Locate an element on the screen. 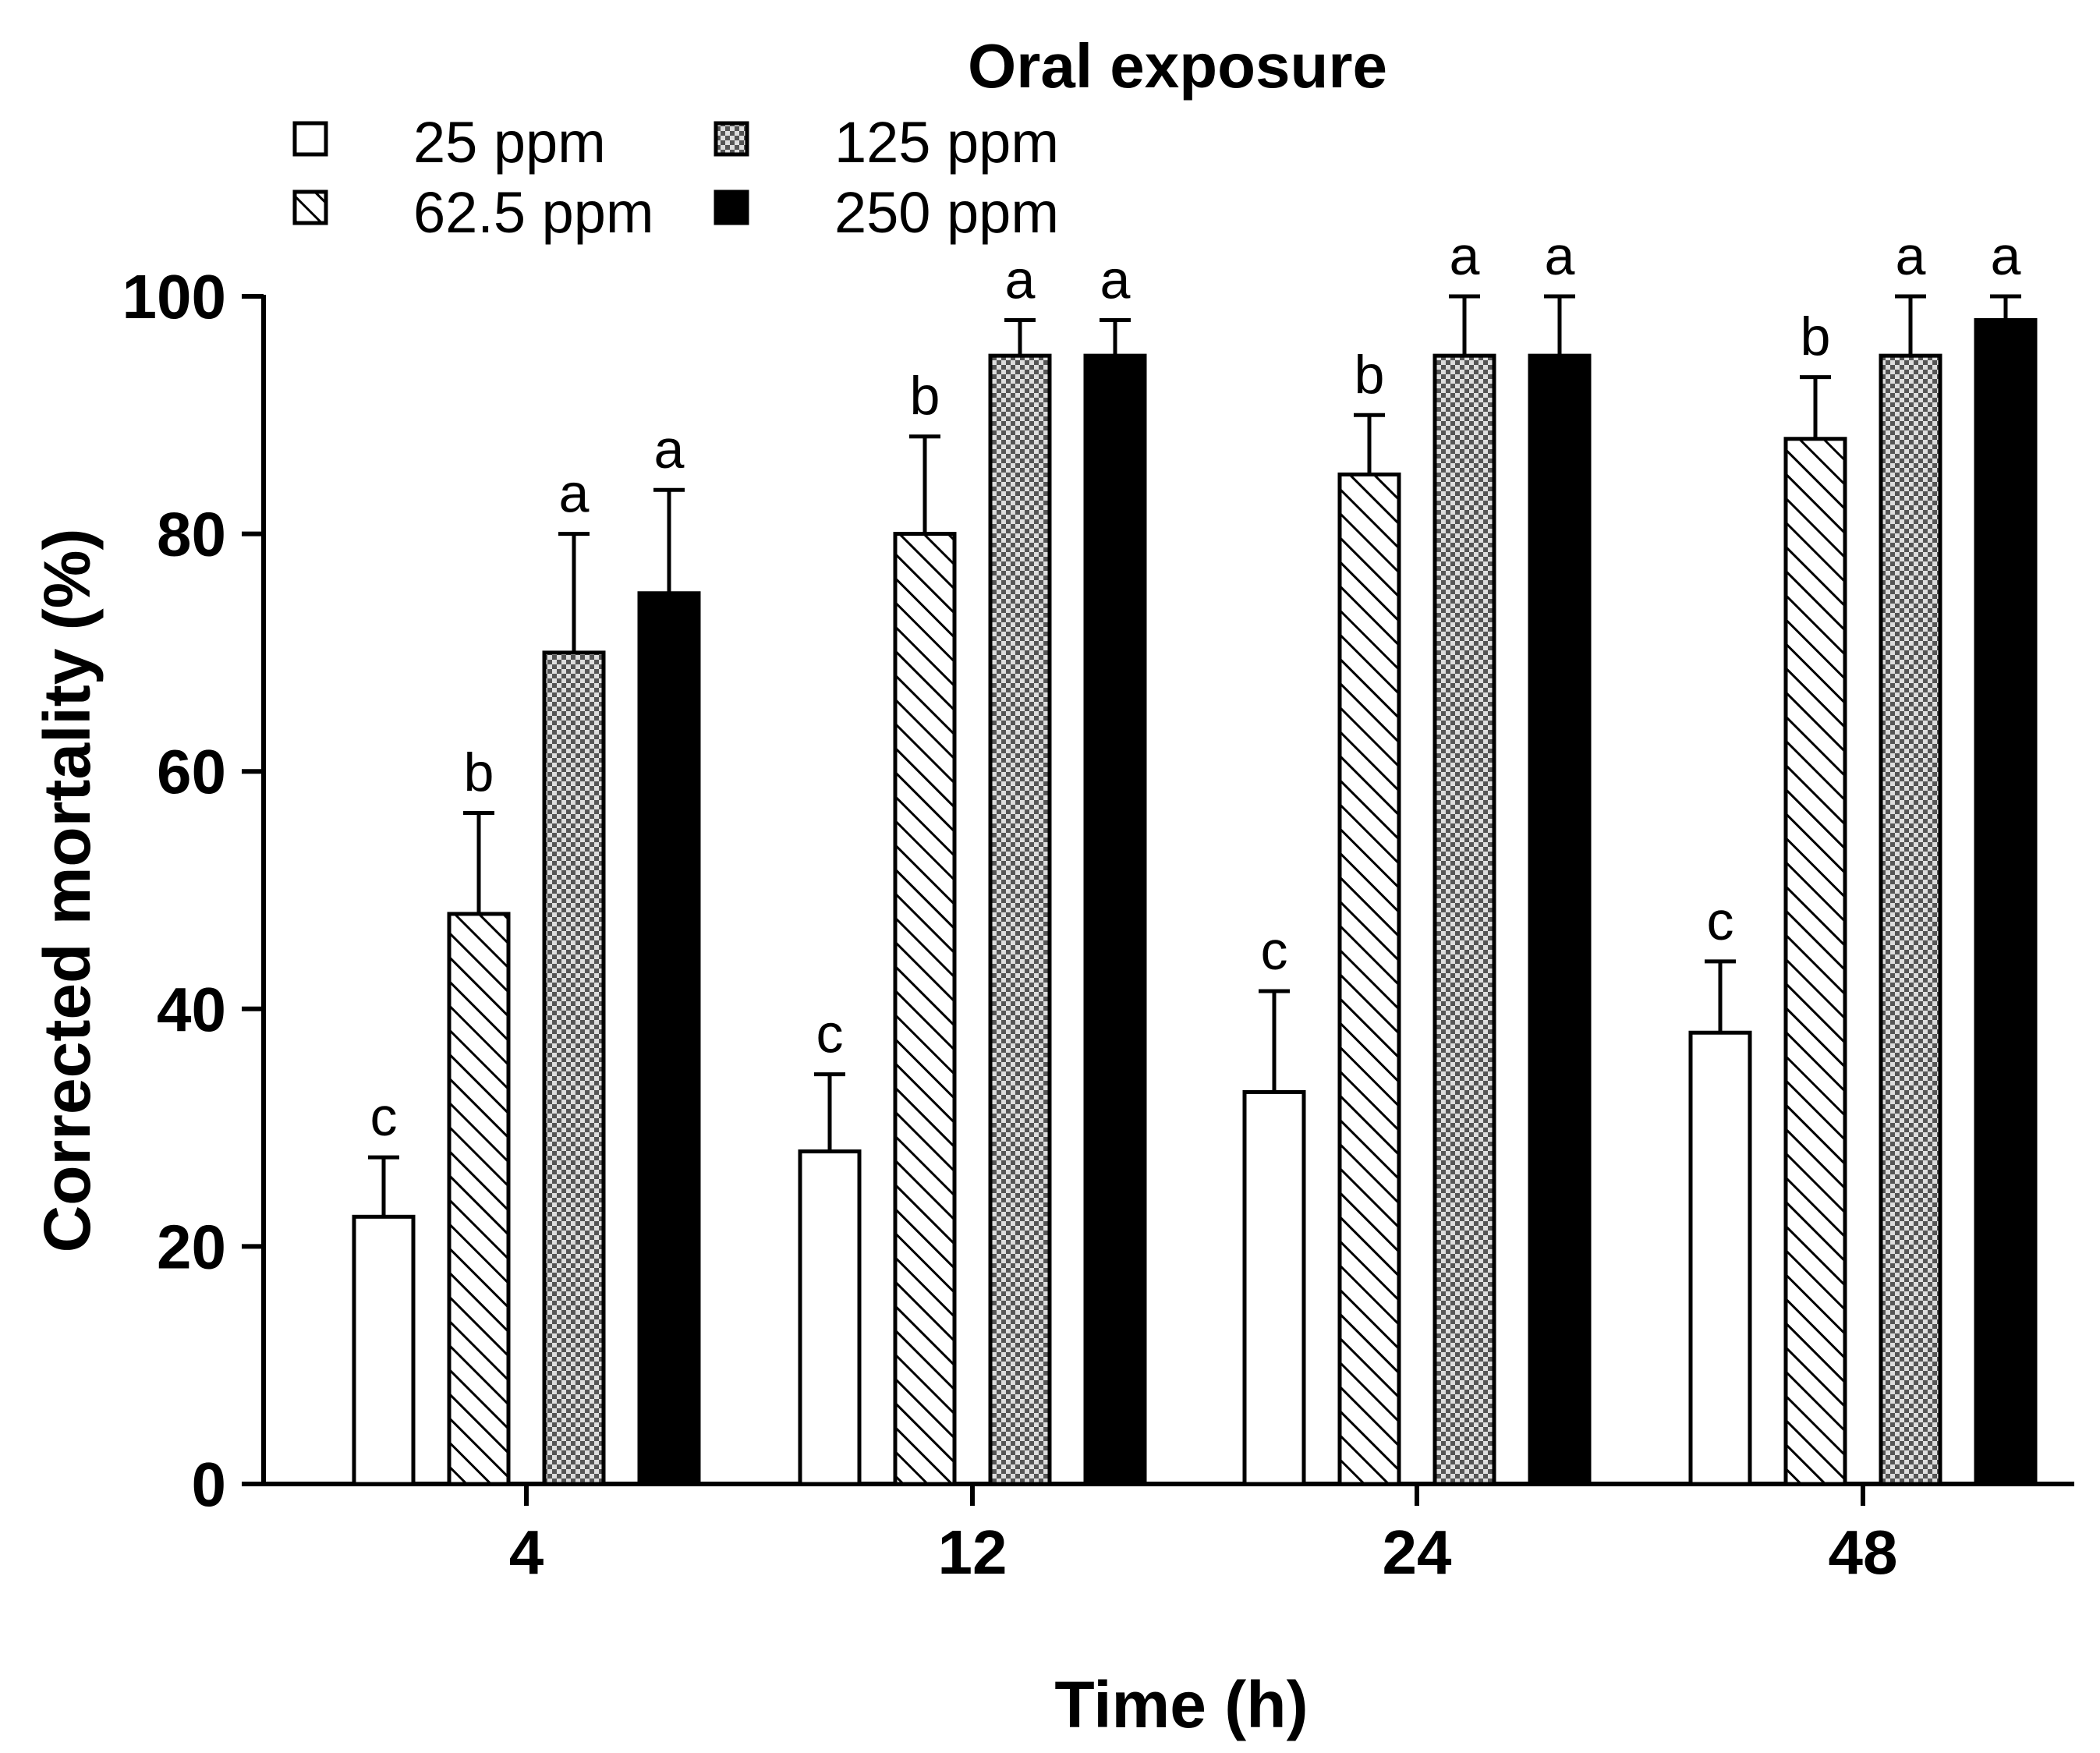 The image size is (2100, 1753). bar-250ppm-48h is located at coordinates (2006, 901).